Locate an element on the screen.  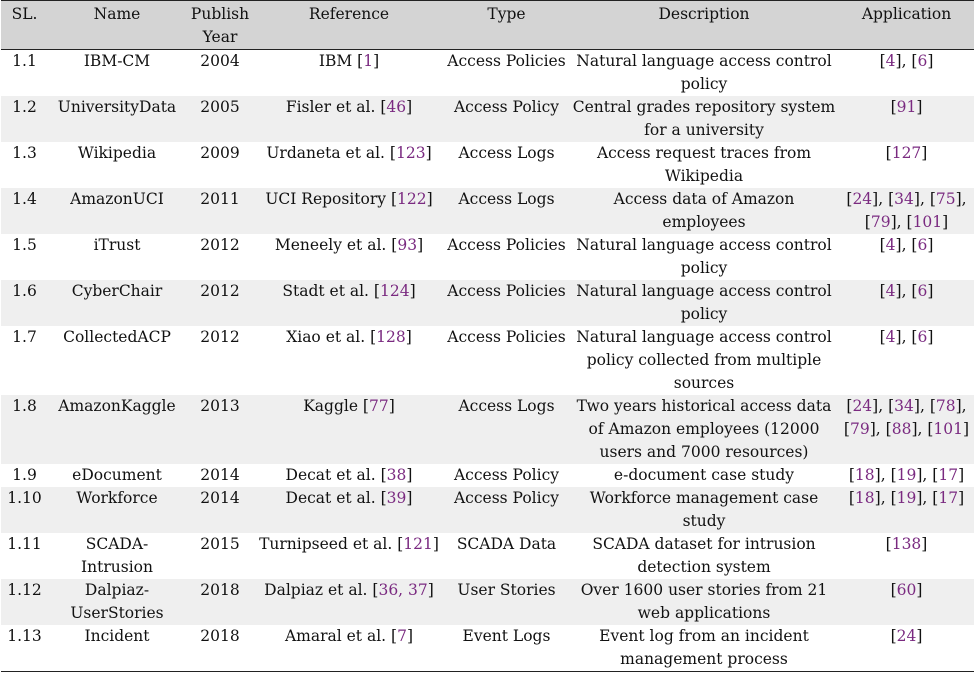
cell-sl: 1.3 is located at coordinates (24, 153).